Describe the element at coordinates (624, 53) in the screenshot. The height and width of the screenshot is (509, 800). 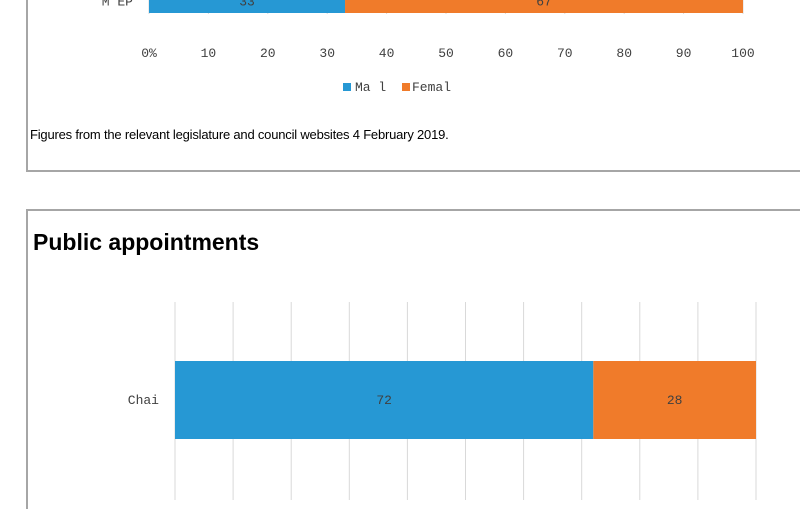
I see `x-tick-label: 80` at that location.